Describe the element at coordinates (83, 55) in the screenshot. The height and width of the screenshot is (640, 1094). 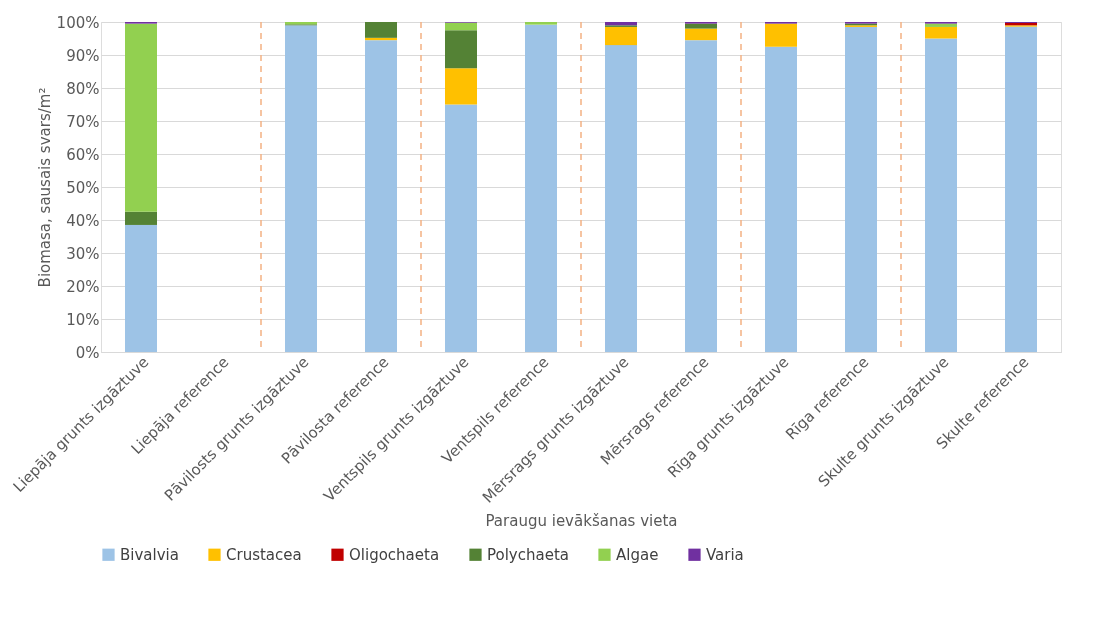
I see `y-tick-label: 90%` at that location.